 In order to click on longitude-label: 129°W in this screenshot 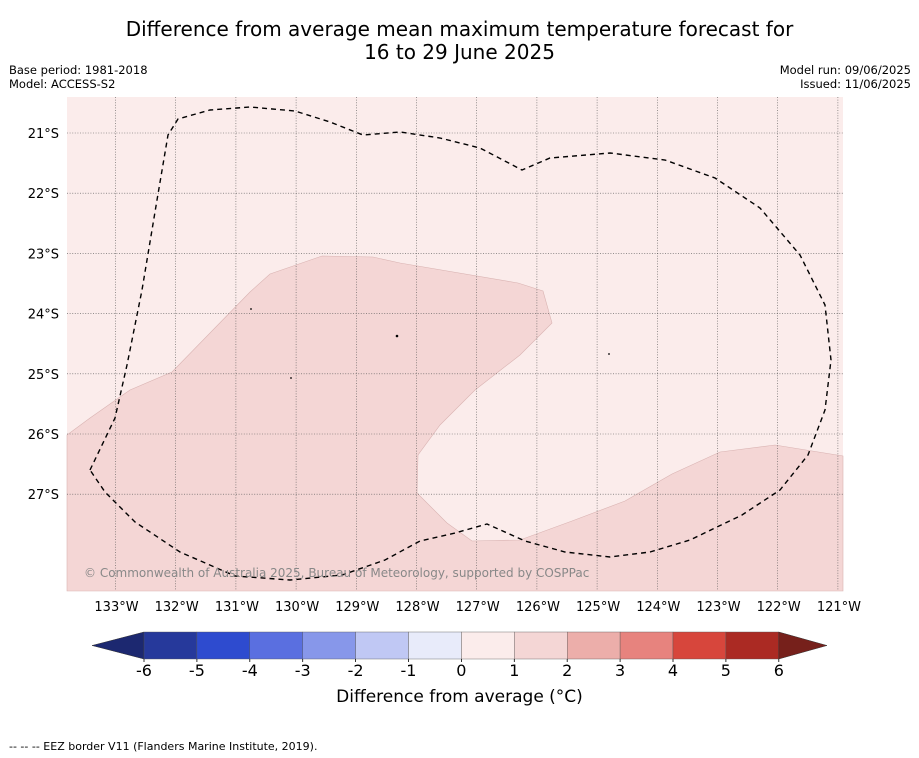, I will do `click(357, 607)`.